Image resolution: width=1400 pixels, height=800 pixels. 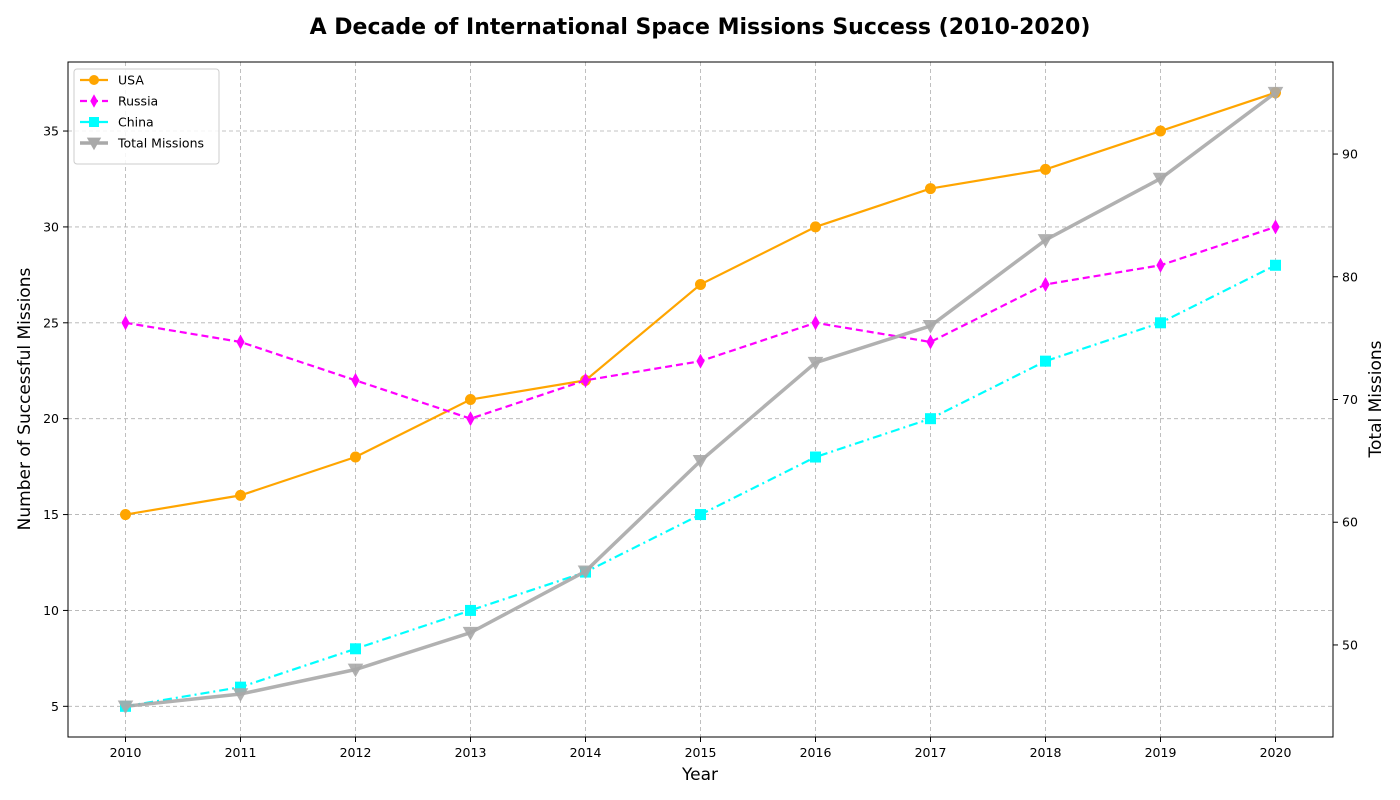 What do you see at coordinates (51, 514) in the screenshot?
I see `y-tick-label: 15` at bounding box center [51, 514].